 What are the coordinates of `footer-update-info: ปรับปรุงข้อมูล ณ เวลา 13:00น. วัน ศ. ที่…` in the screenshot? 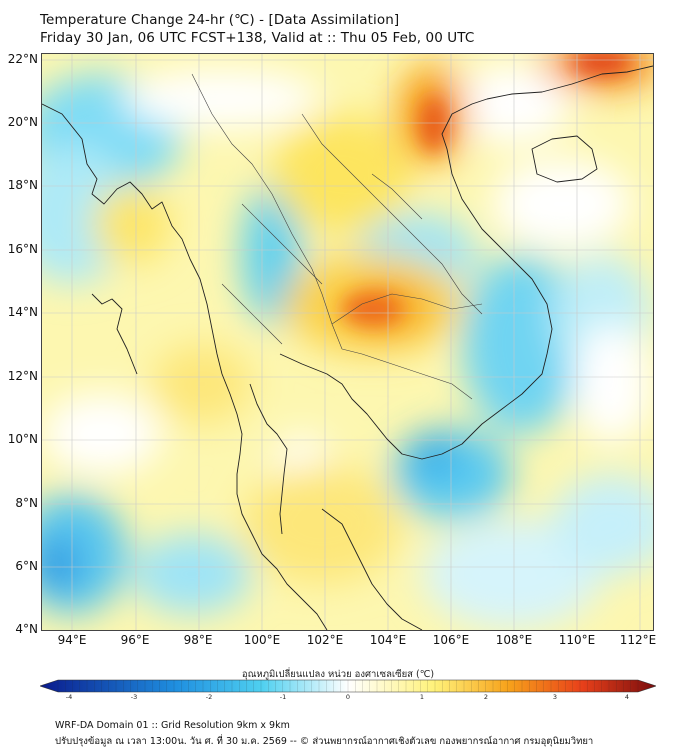 It's located at (324, 741).